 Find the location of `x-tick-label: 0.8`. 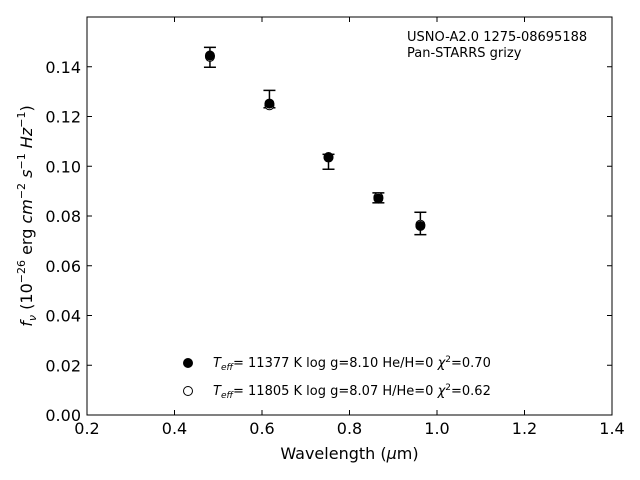

x-tick-label: 0.8 is located at coordinates (349, 428).